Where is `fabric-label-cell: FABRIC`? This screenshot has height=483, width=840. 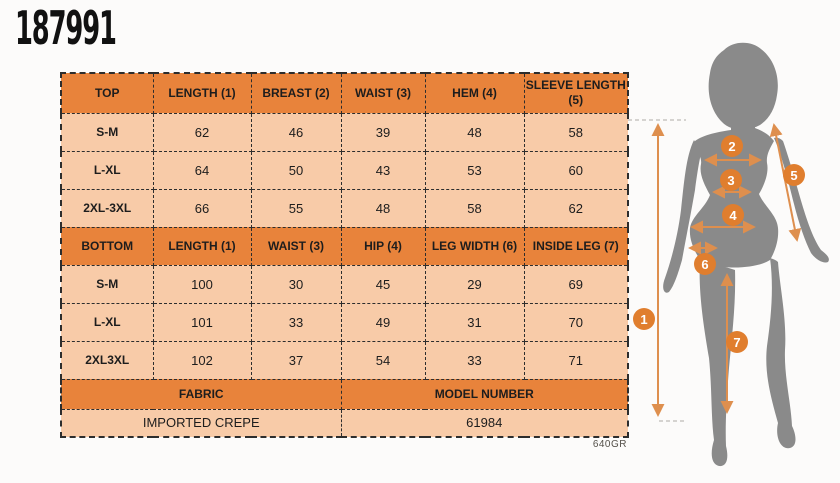
fabric-label-cell: FABRIC is located at coordinates (201, 394).